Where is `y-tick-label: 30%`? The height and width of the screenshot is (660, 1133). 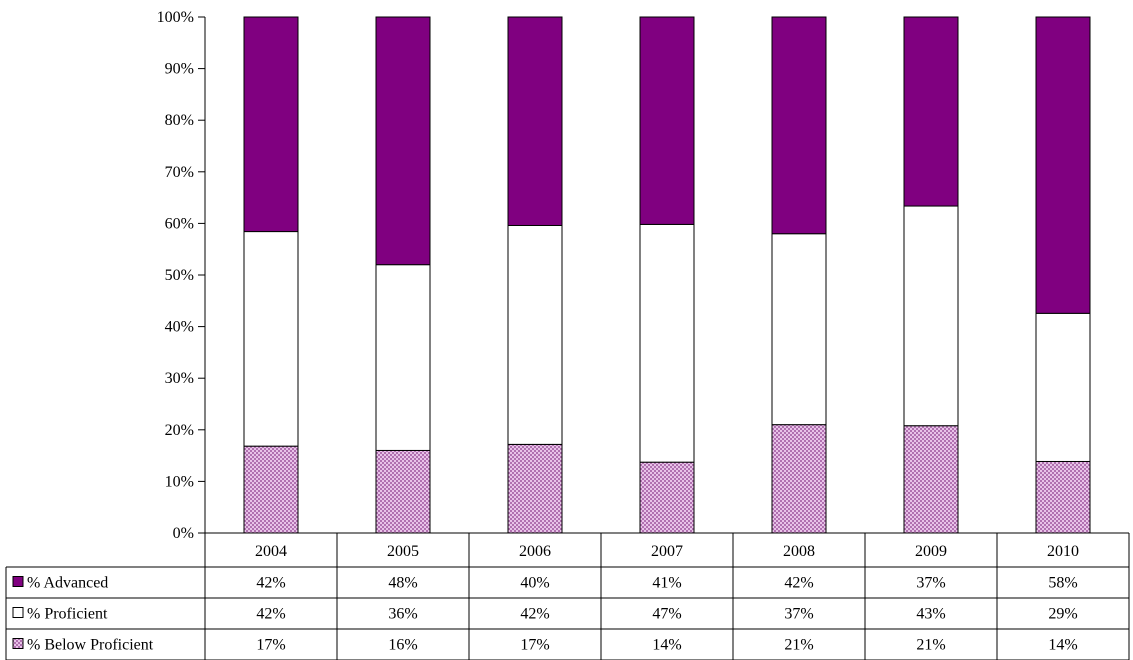
y-tick-label: 30% is located at coordinates (179, 378).